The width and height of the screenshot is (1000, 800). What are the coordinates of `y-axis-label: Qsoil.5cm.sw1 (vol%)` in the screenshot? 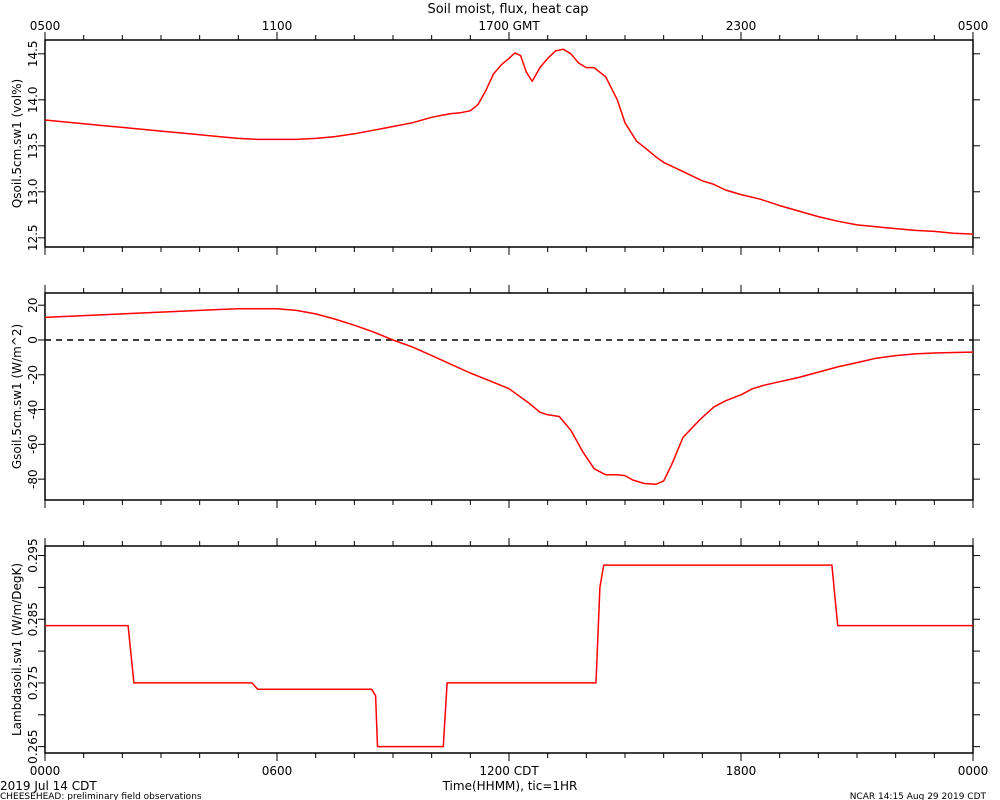 It's located at (17, 143).